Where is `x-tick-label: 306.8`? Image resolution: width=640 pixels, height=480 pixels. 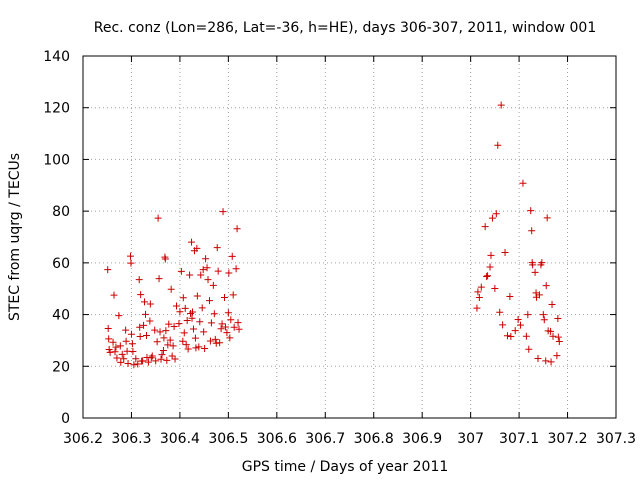
x-tick-label: 306.8 is located at coordinates (374, 439).